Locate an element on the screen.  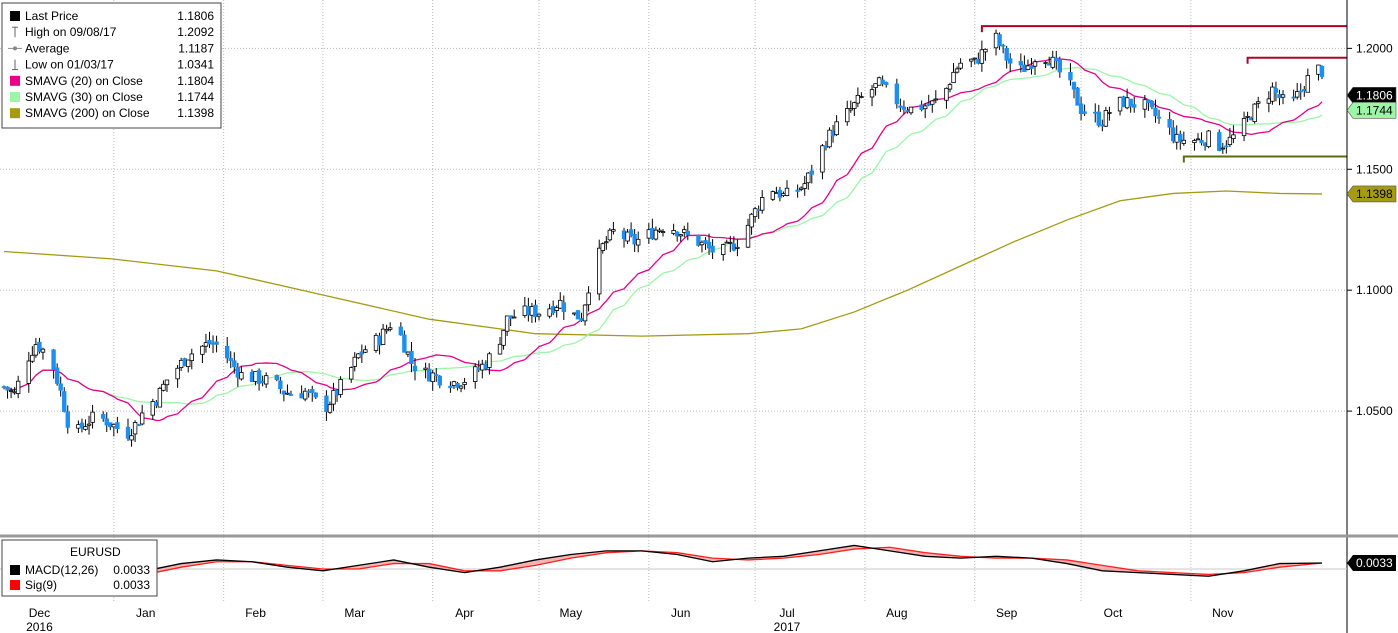
price-tag-label: 1.1806 is located at coordinates (1374, 95).